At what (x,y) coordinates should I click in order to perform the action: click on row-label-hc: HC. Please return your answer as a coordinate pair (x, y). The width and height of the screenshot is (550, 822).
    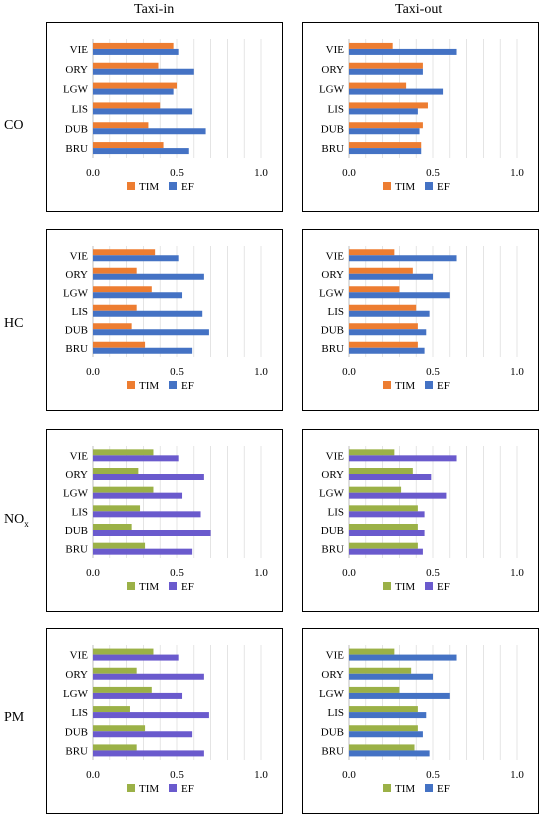
    Looking at the image, I should click on (14, 323).